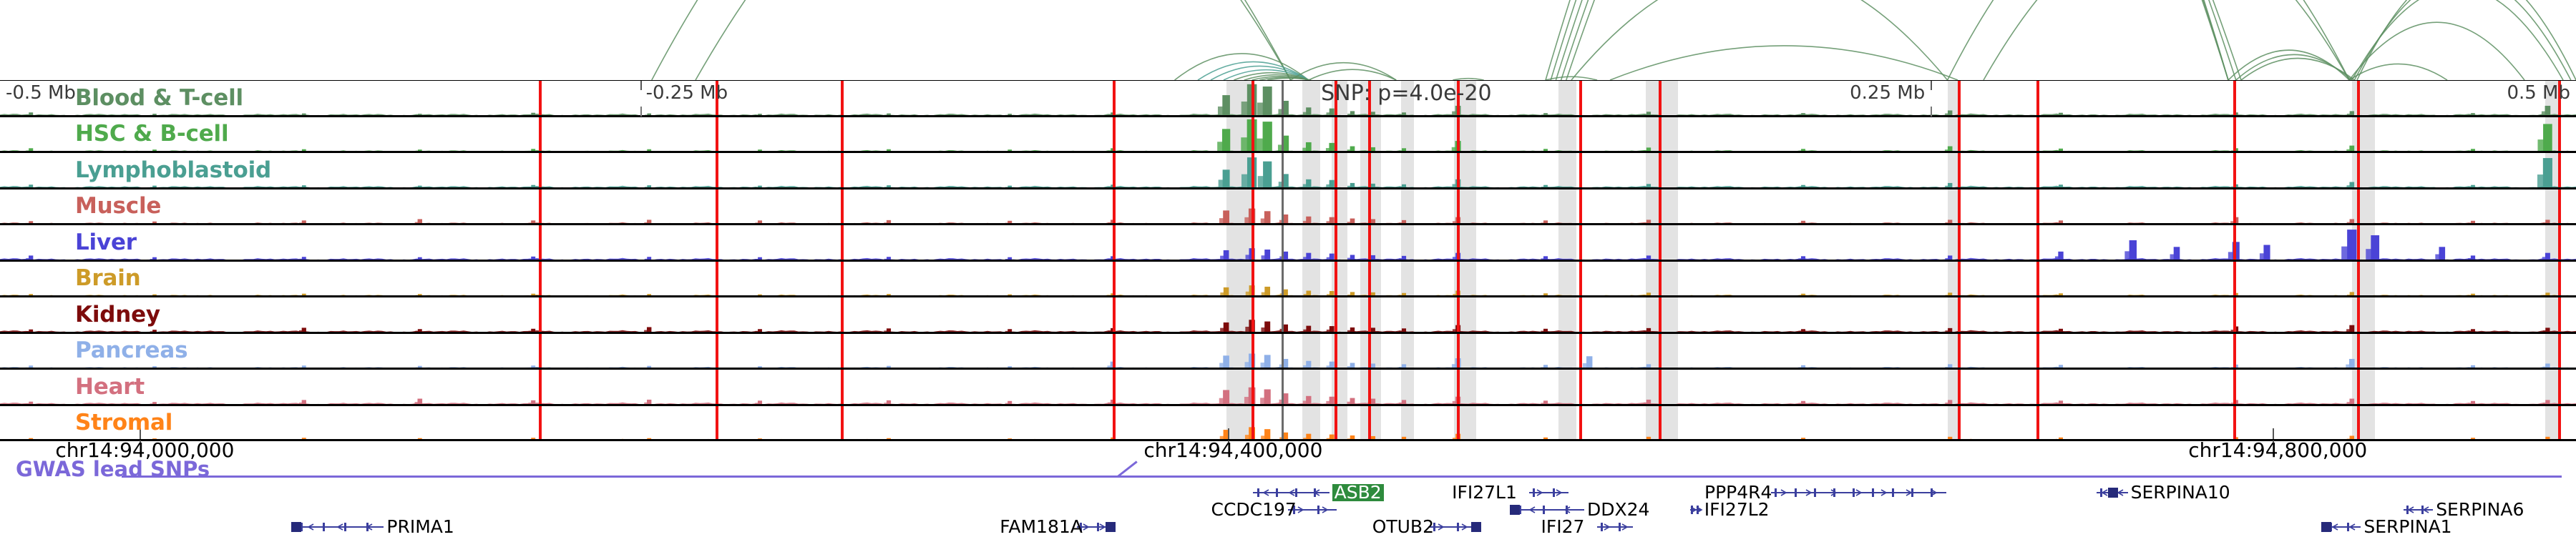 The height and width of the screenshot is (537, 2576). Describe the element at coordinates (131, 351) in the screenshot. I see `track-label-pancreas: Pancreas` at that location.